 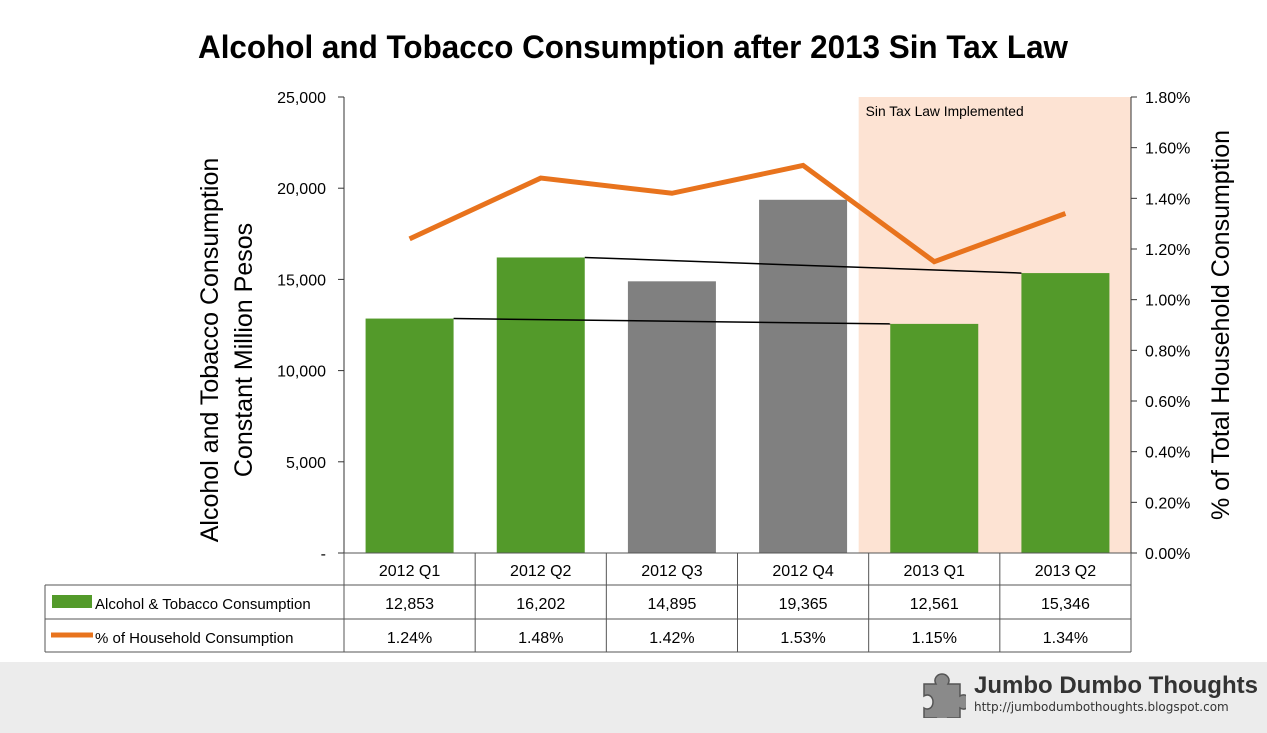 I want to click on left-tick-label: -, so click(x=323, y=554).